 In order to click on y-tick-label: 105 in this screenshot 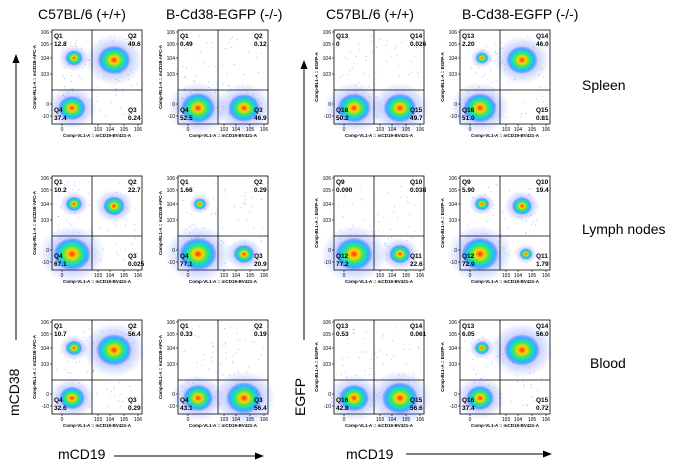, I will do `click(45, 335)`.